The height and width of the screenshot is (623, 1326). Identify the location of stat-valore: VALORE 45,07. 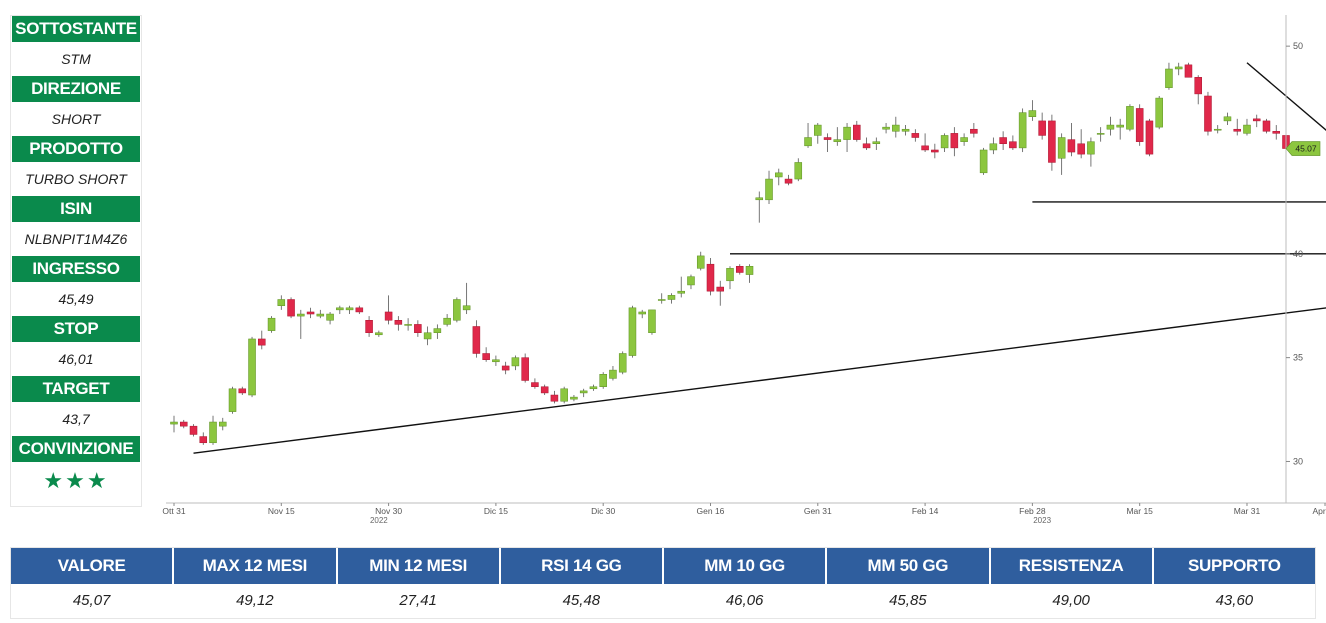
(92, 583).